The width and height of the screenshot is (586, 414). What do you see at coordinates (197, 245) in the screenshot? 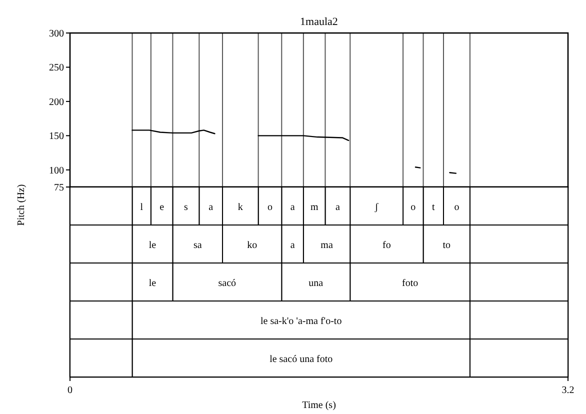
I see `data-label: sa` at bounding box center [197, 245].